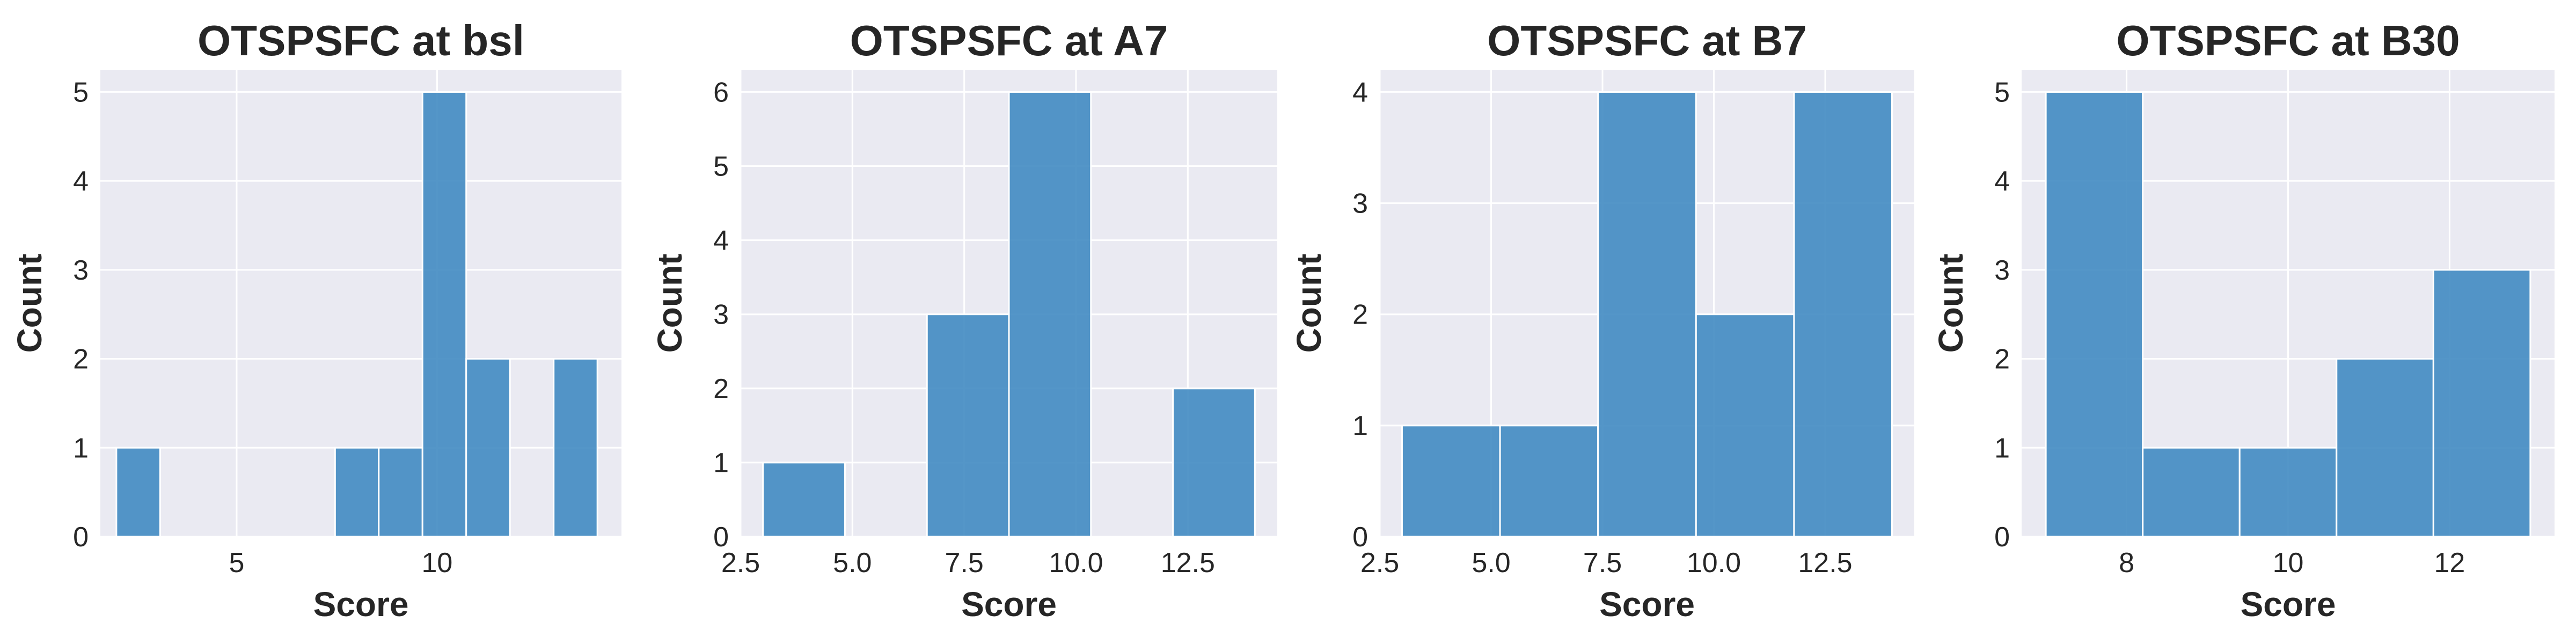 The height and width of the screenshot is (644, 2576). I want to click on chart-title: OTSPSFC at bsl, so click(360, 40).